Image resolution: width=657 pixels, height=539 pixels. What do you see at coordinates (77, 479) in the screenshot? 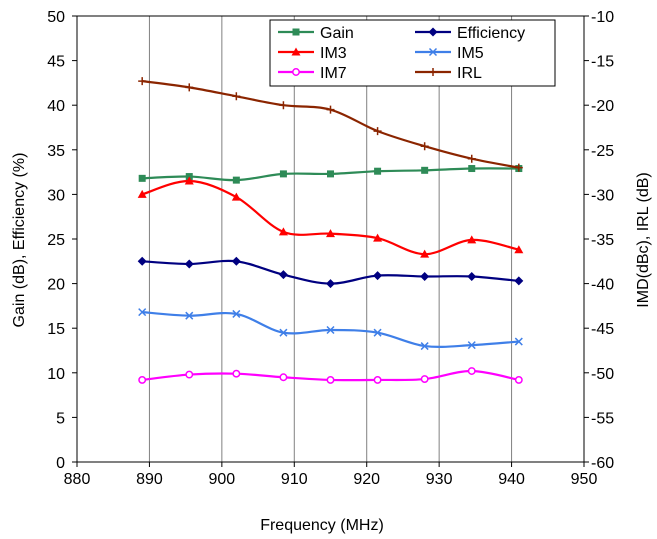
I see `x-tick-label: 880` at bounding box center [77, 479].